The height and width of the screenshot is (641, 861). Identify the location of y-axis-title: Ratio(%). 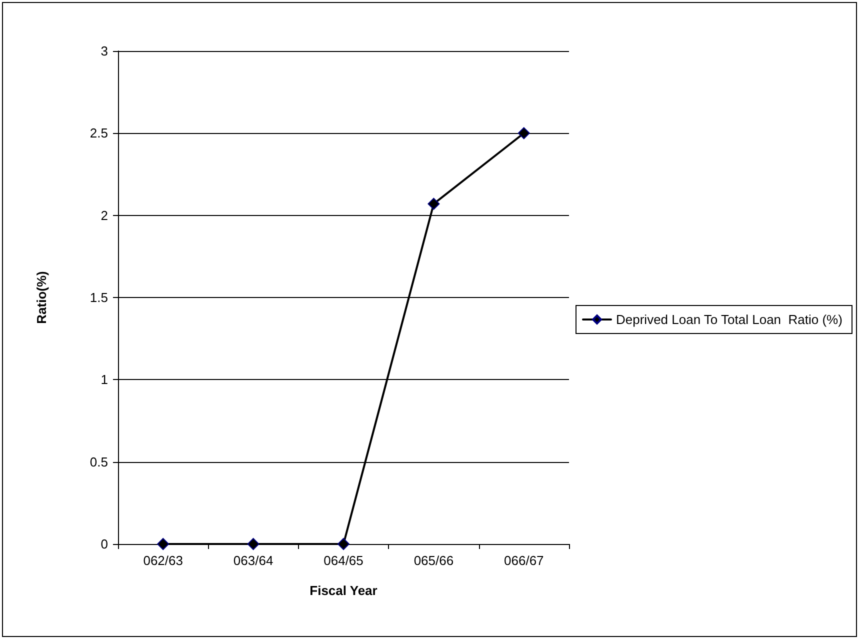
(41, 297).